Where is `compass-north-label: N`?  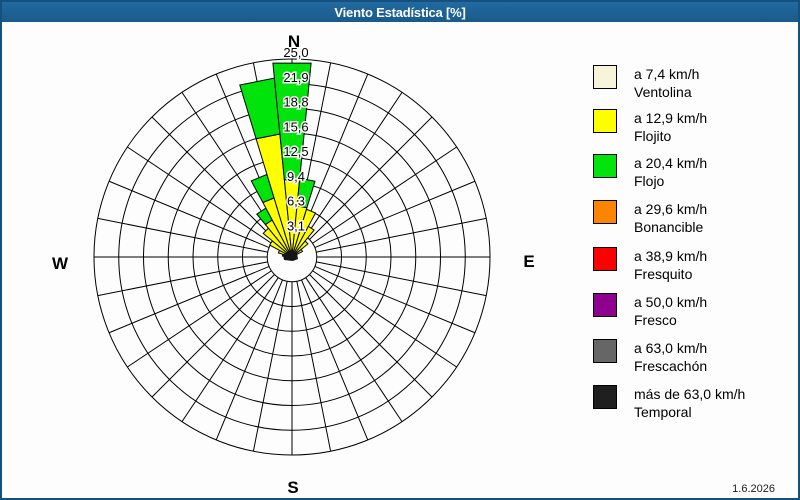 compass-north-label: N is located at coordinates (294, 41).